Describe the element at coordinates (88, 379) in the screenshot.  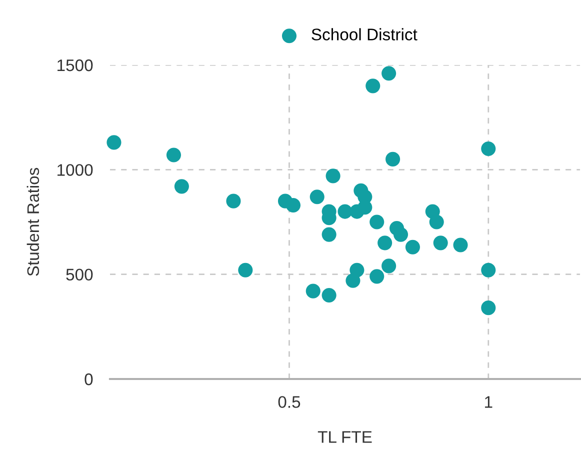
I see `y-tick-label: 0` at that location.